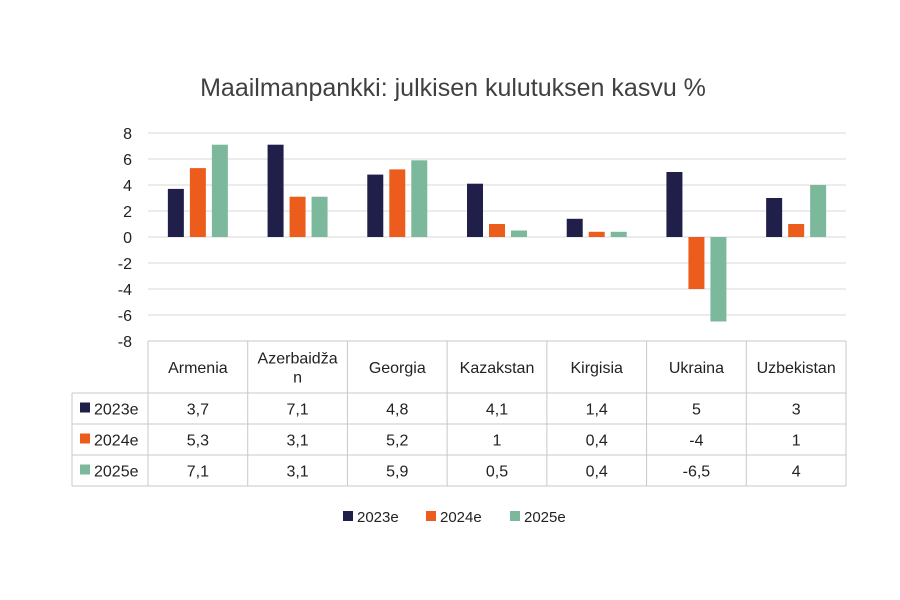 Image resolution: width=900 pixels, height=600 pixels. I want to click on row-legend-key-2025e, so click(85, 469).